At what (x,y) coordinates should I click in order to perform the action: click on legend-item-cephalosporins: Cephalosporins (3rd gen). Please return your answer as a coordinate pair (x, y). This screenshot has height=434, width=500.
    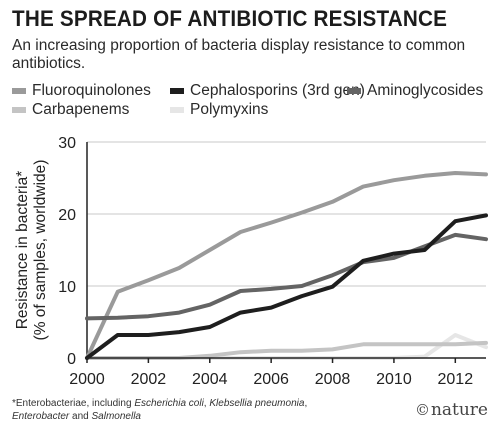
    Looking at the image, I should click on (267, 91).